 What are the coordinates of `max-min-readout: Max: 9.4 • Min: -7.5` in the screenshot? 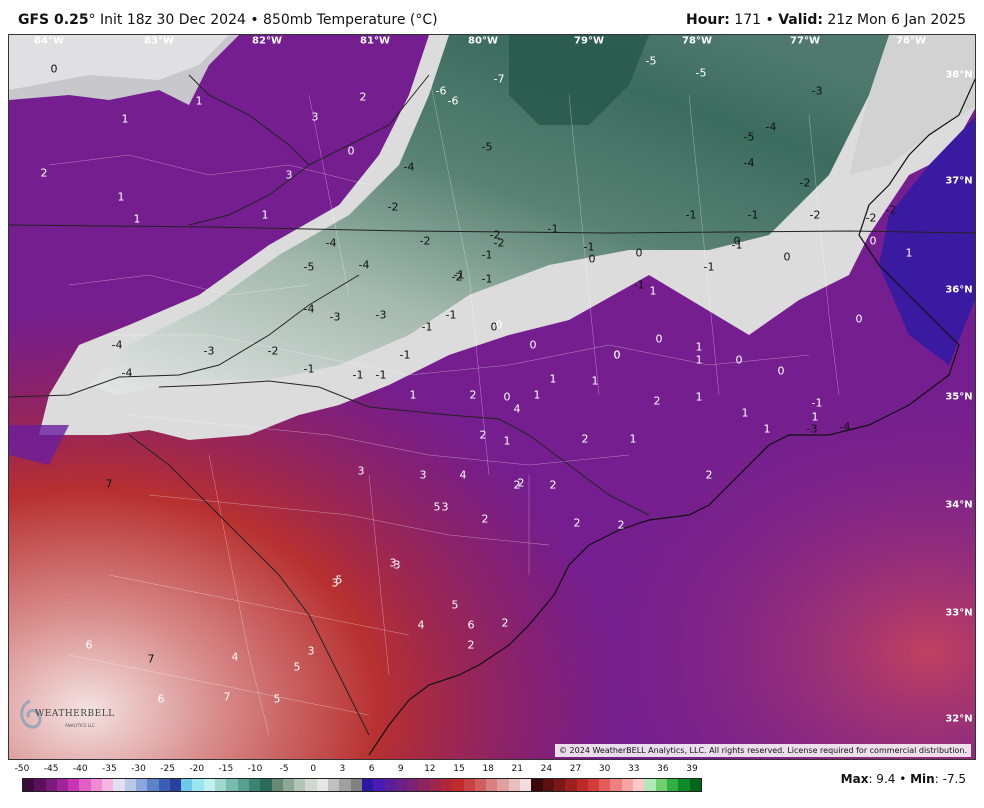 It's located at (903, 779).